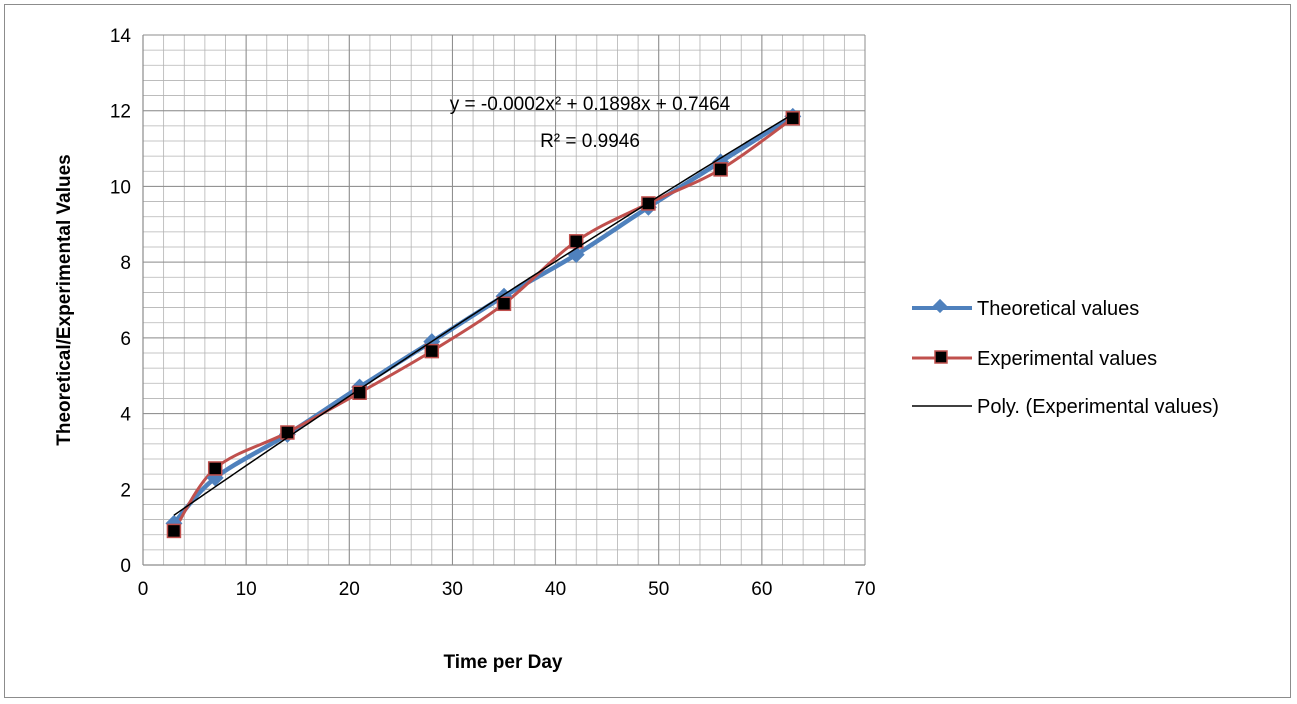 The image size is (1297, 704). What do you see at coordinates (590, 104) in the screenshot?
I see `trendline-equation: y = -0.0002x² + 0.1898x + 0.7464` at bounding box center [590, 104].